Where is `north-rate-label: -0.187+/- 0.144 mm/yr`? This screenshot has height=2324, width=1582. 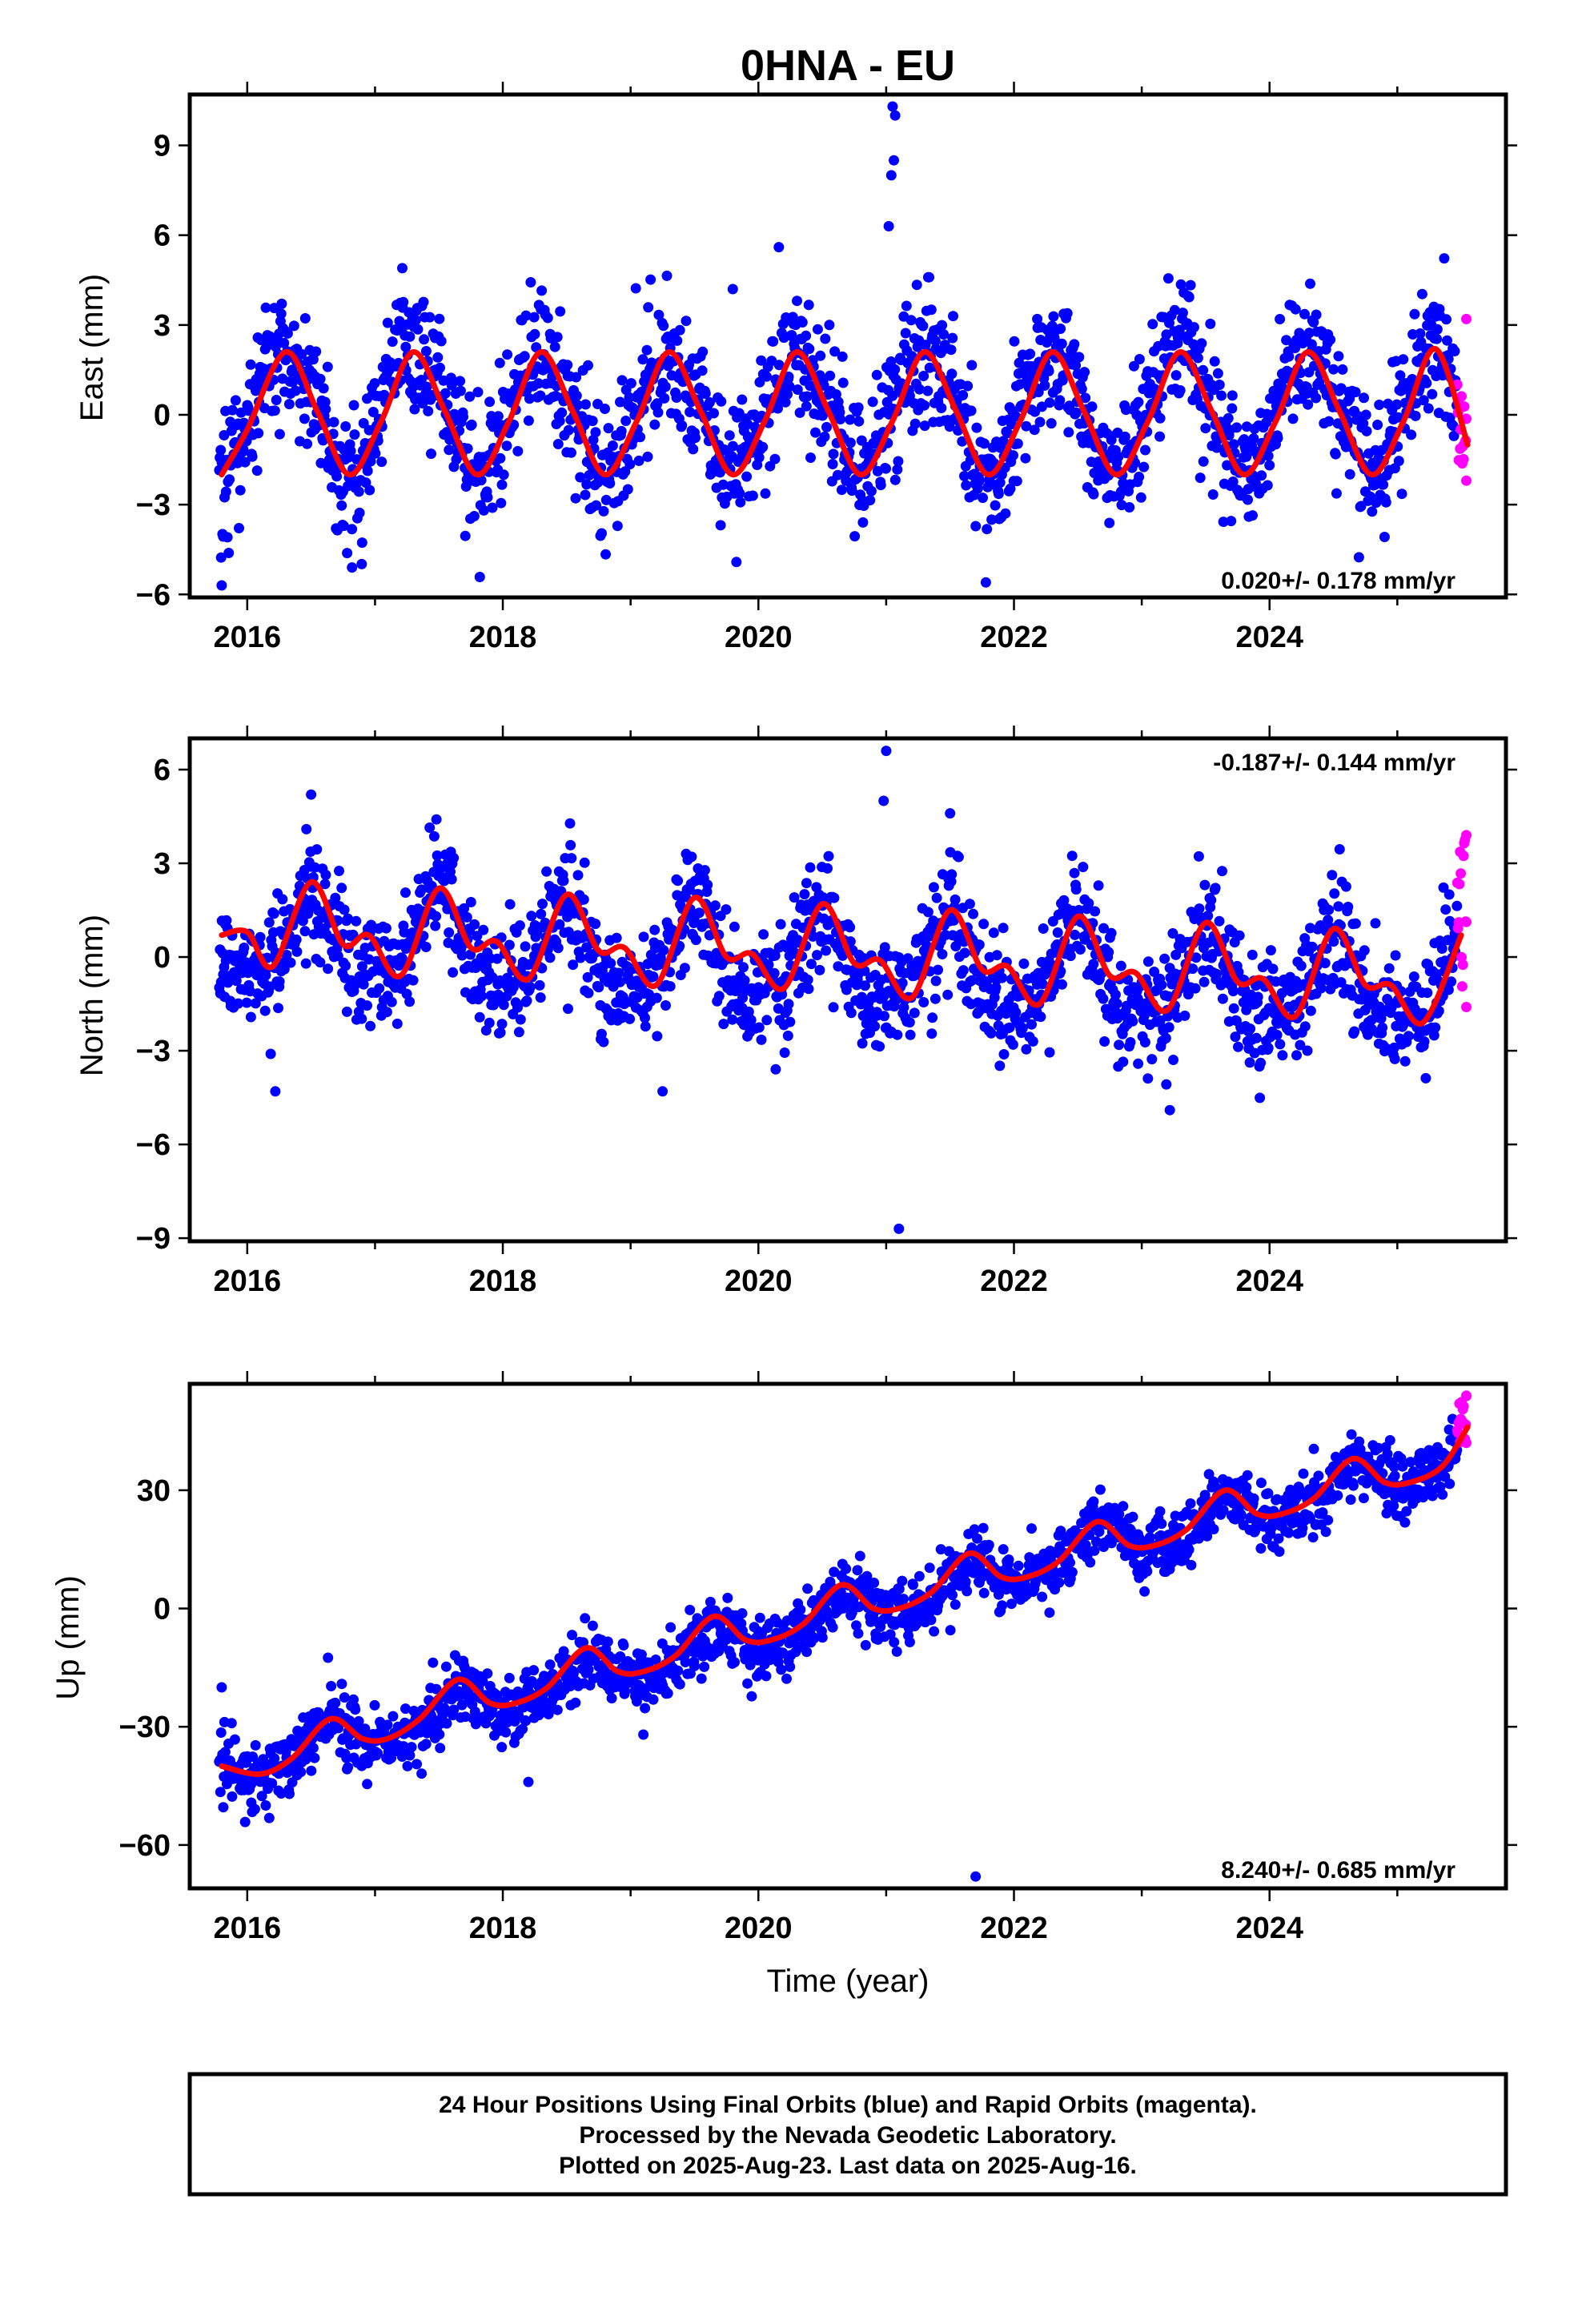 north-rate-label: -0.187+/- 0.144 mm/yr is located at coordinates (1334, 763).